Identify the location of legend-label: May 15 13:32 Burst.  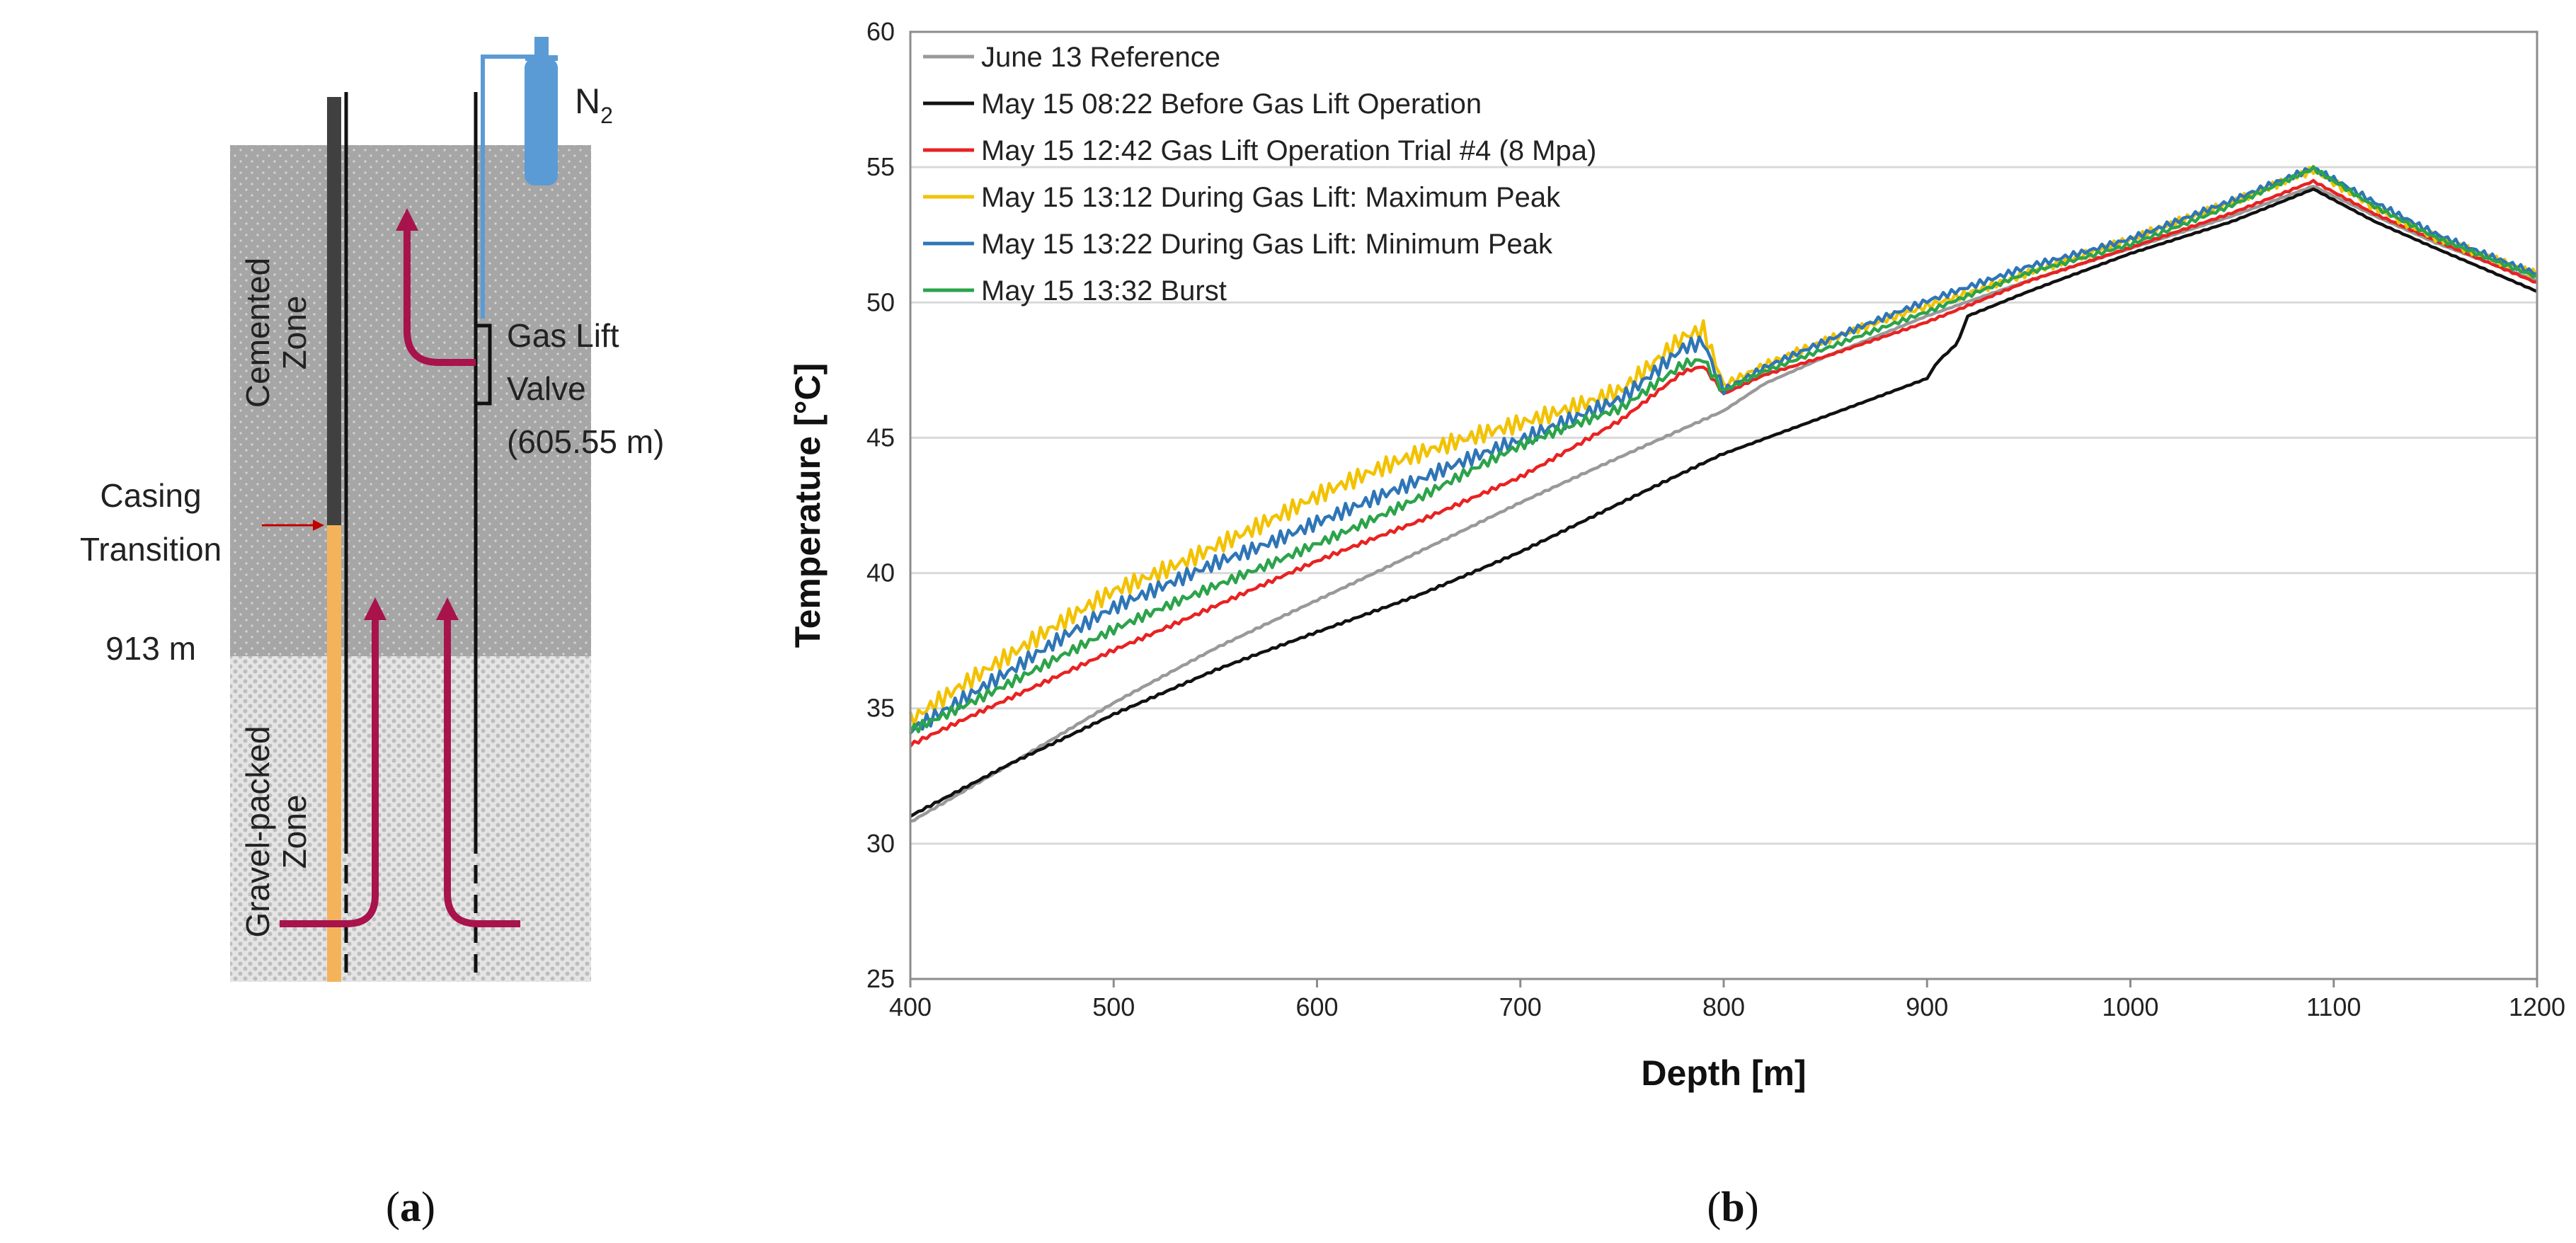
(1104, 291).